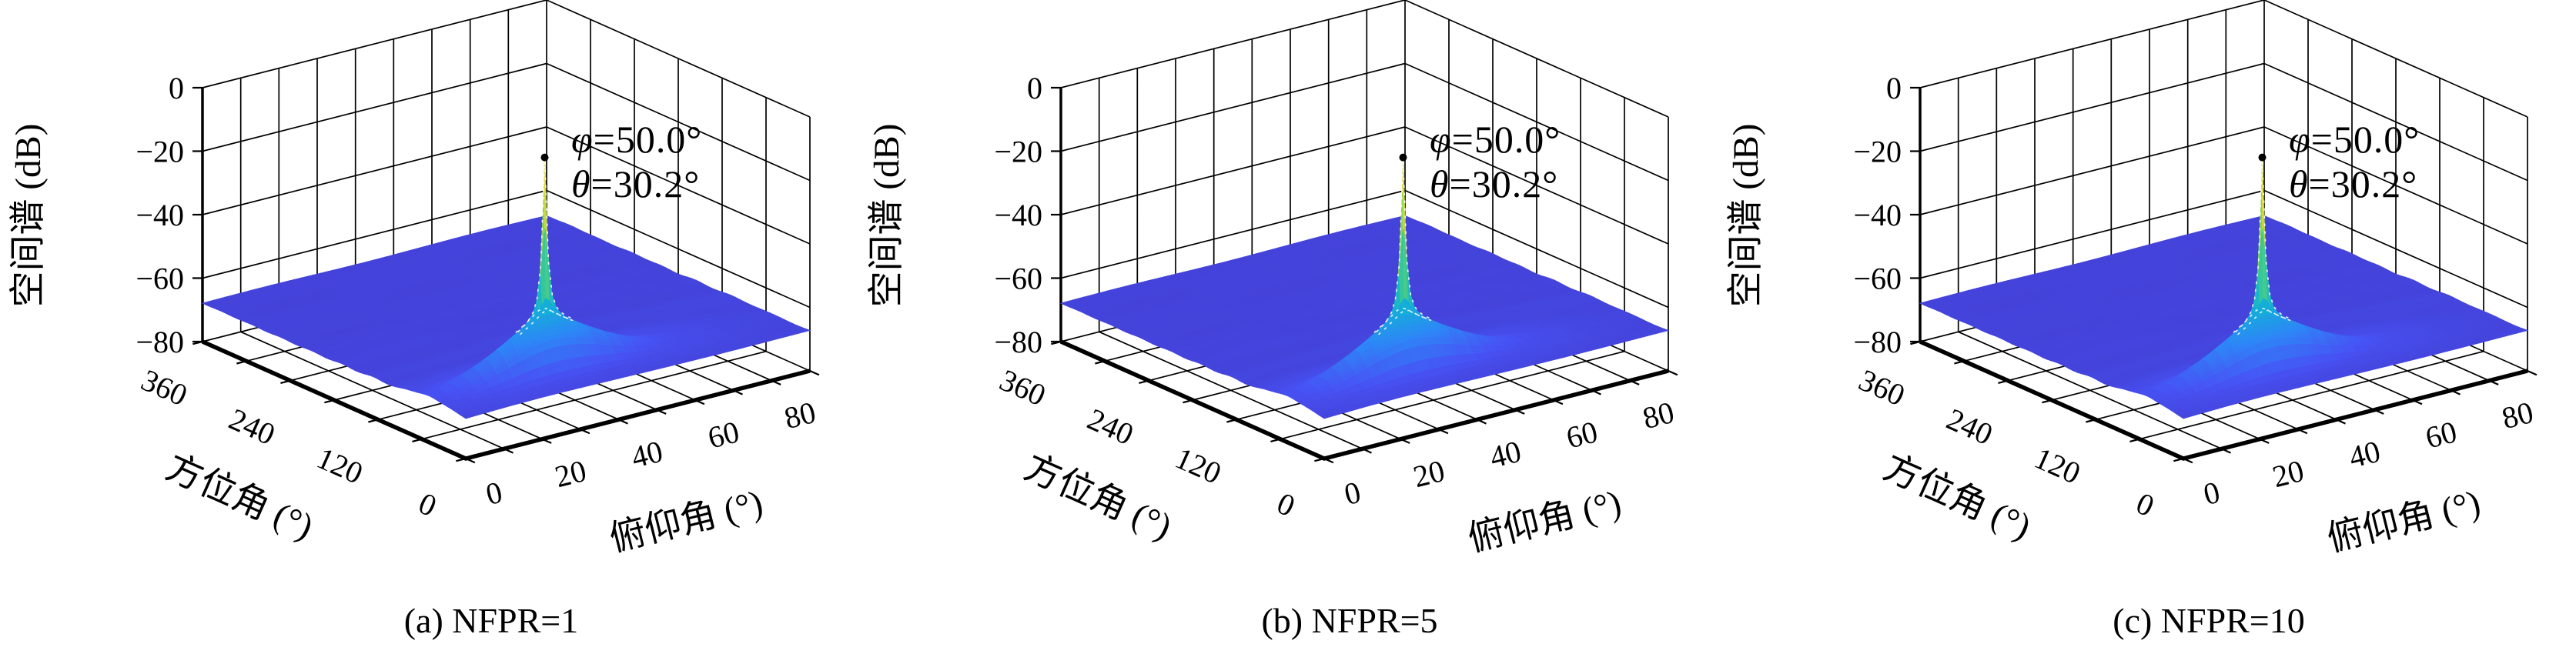 The height and width of the screenshot is (654, 2576). What do you see at coordinates (1350, 620) in the screenshot?
I see `subplot-caption-b: (b) NFPR=5` at bounding box center [1350, 620].